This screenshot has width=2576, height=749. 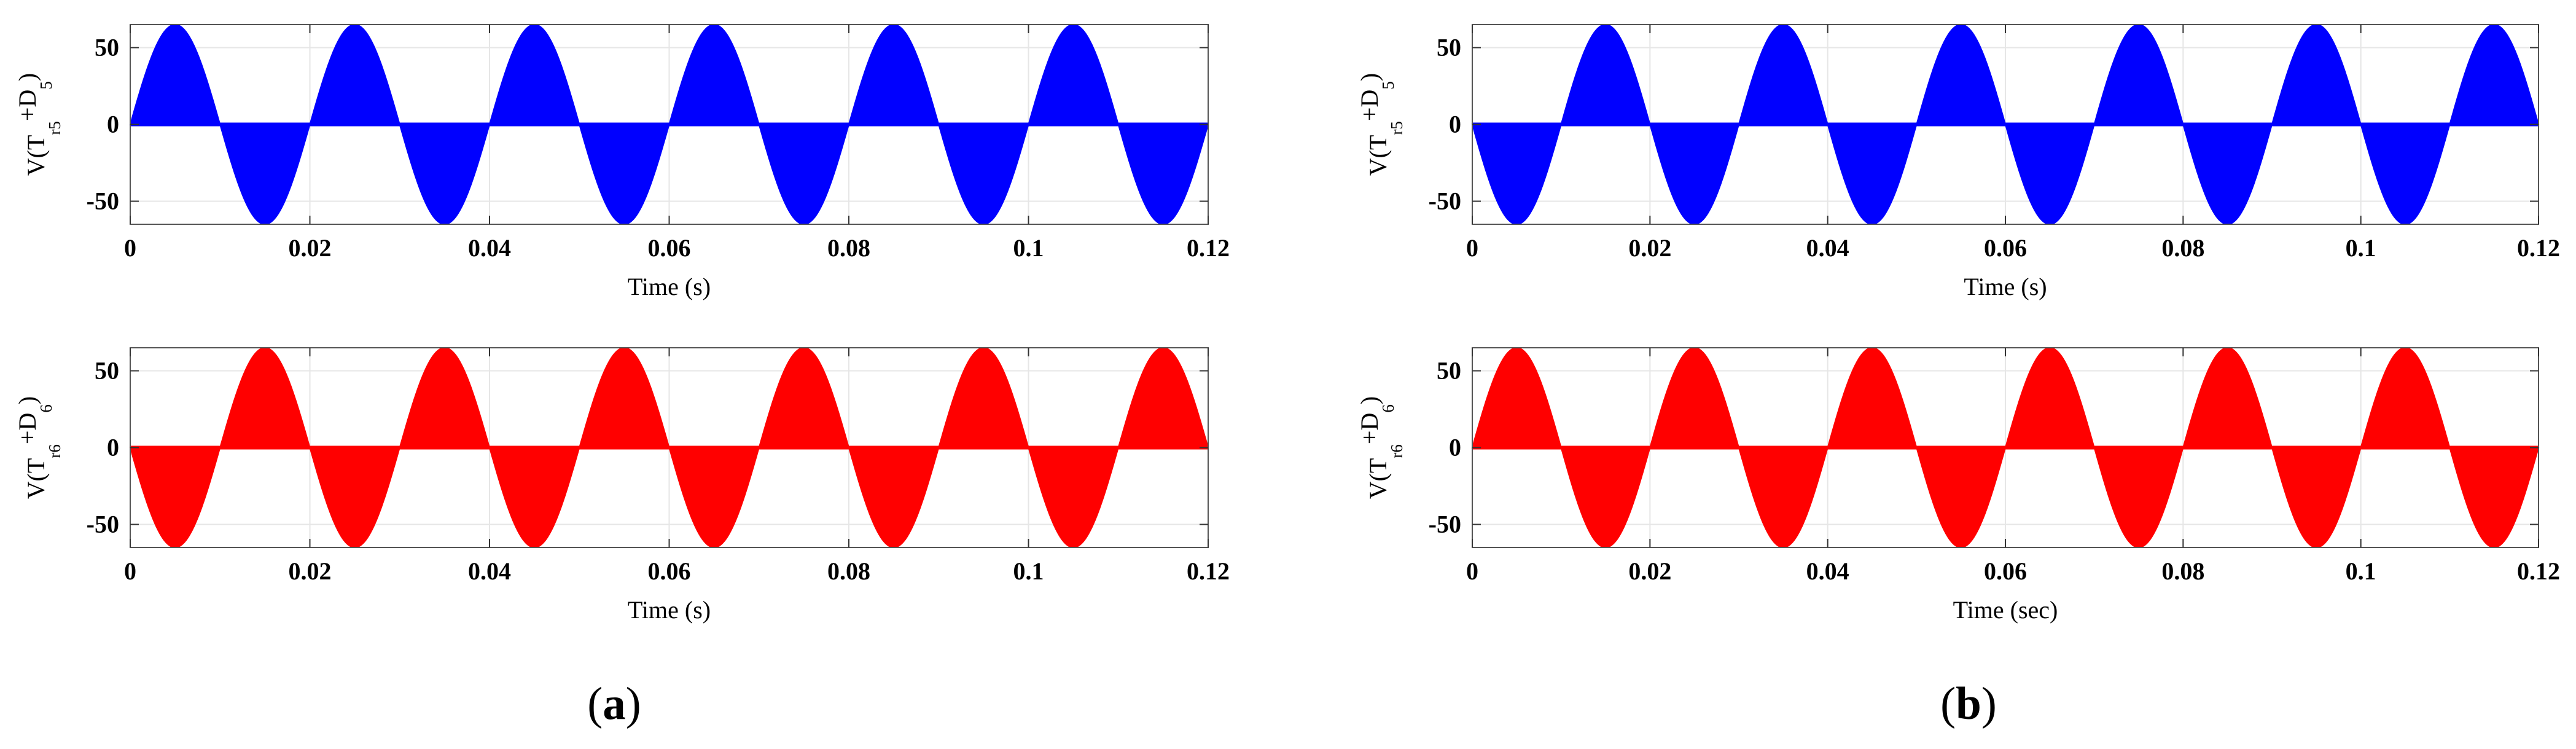 I want to click on caption-b: (b), so click(x=1968, y=703).